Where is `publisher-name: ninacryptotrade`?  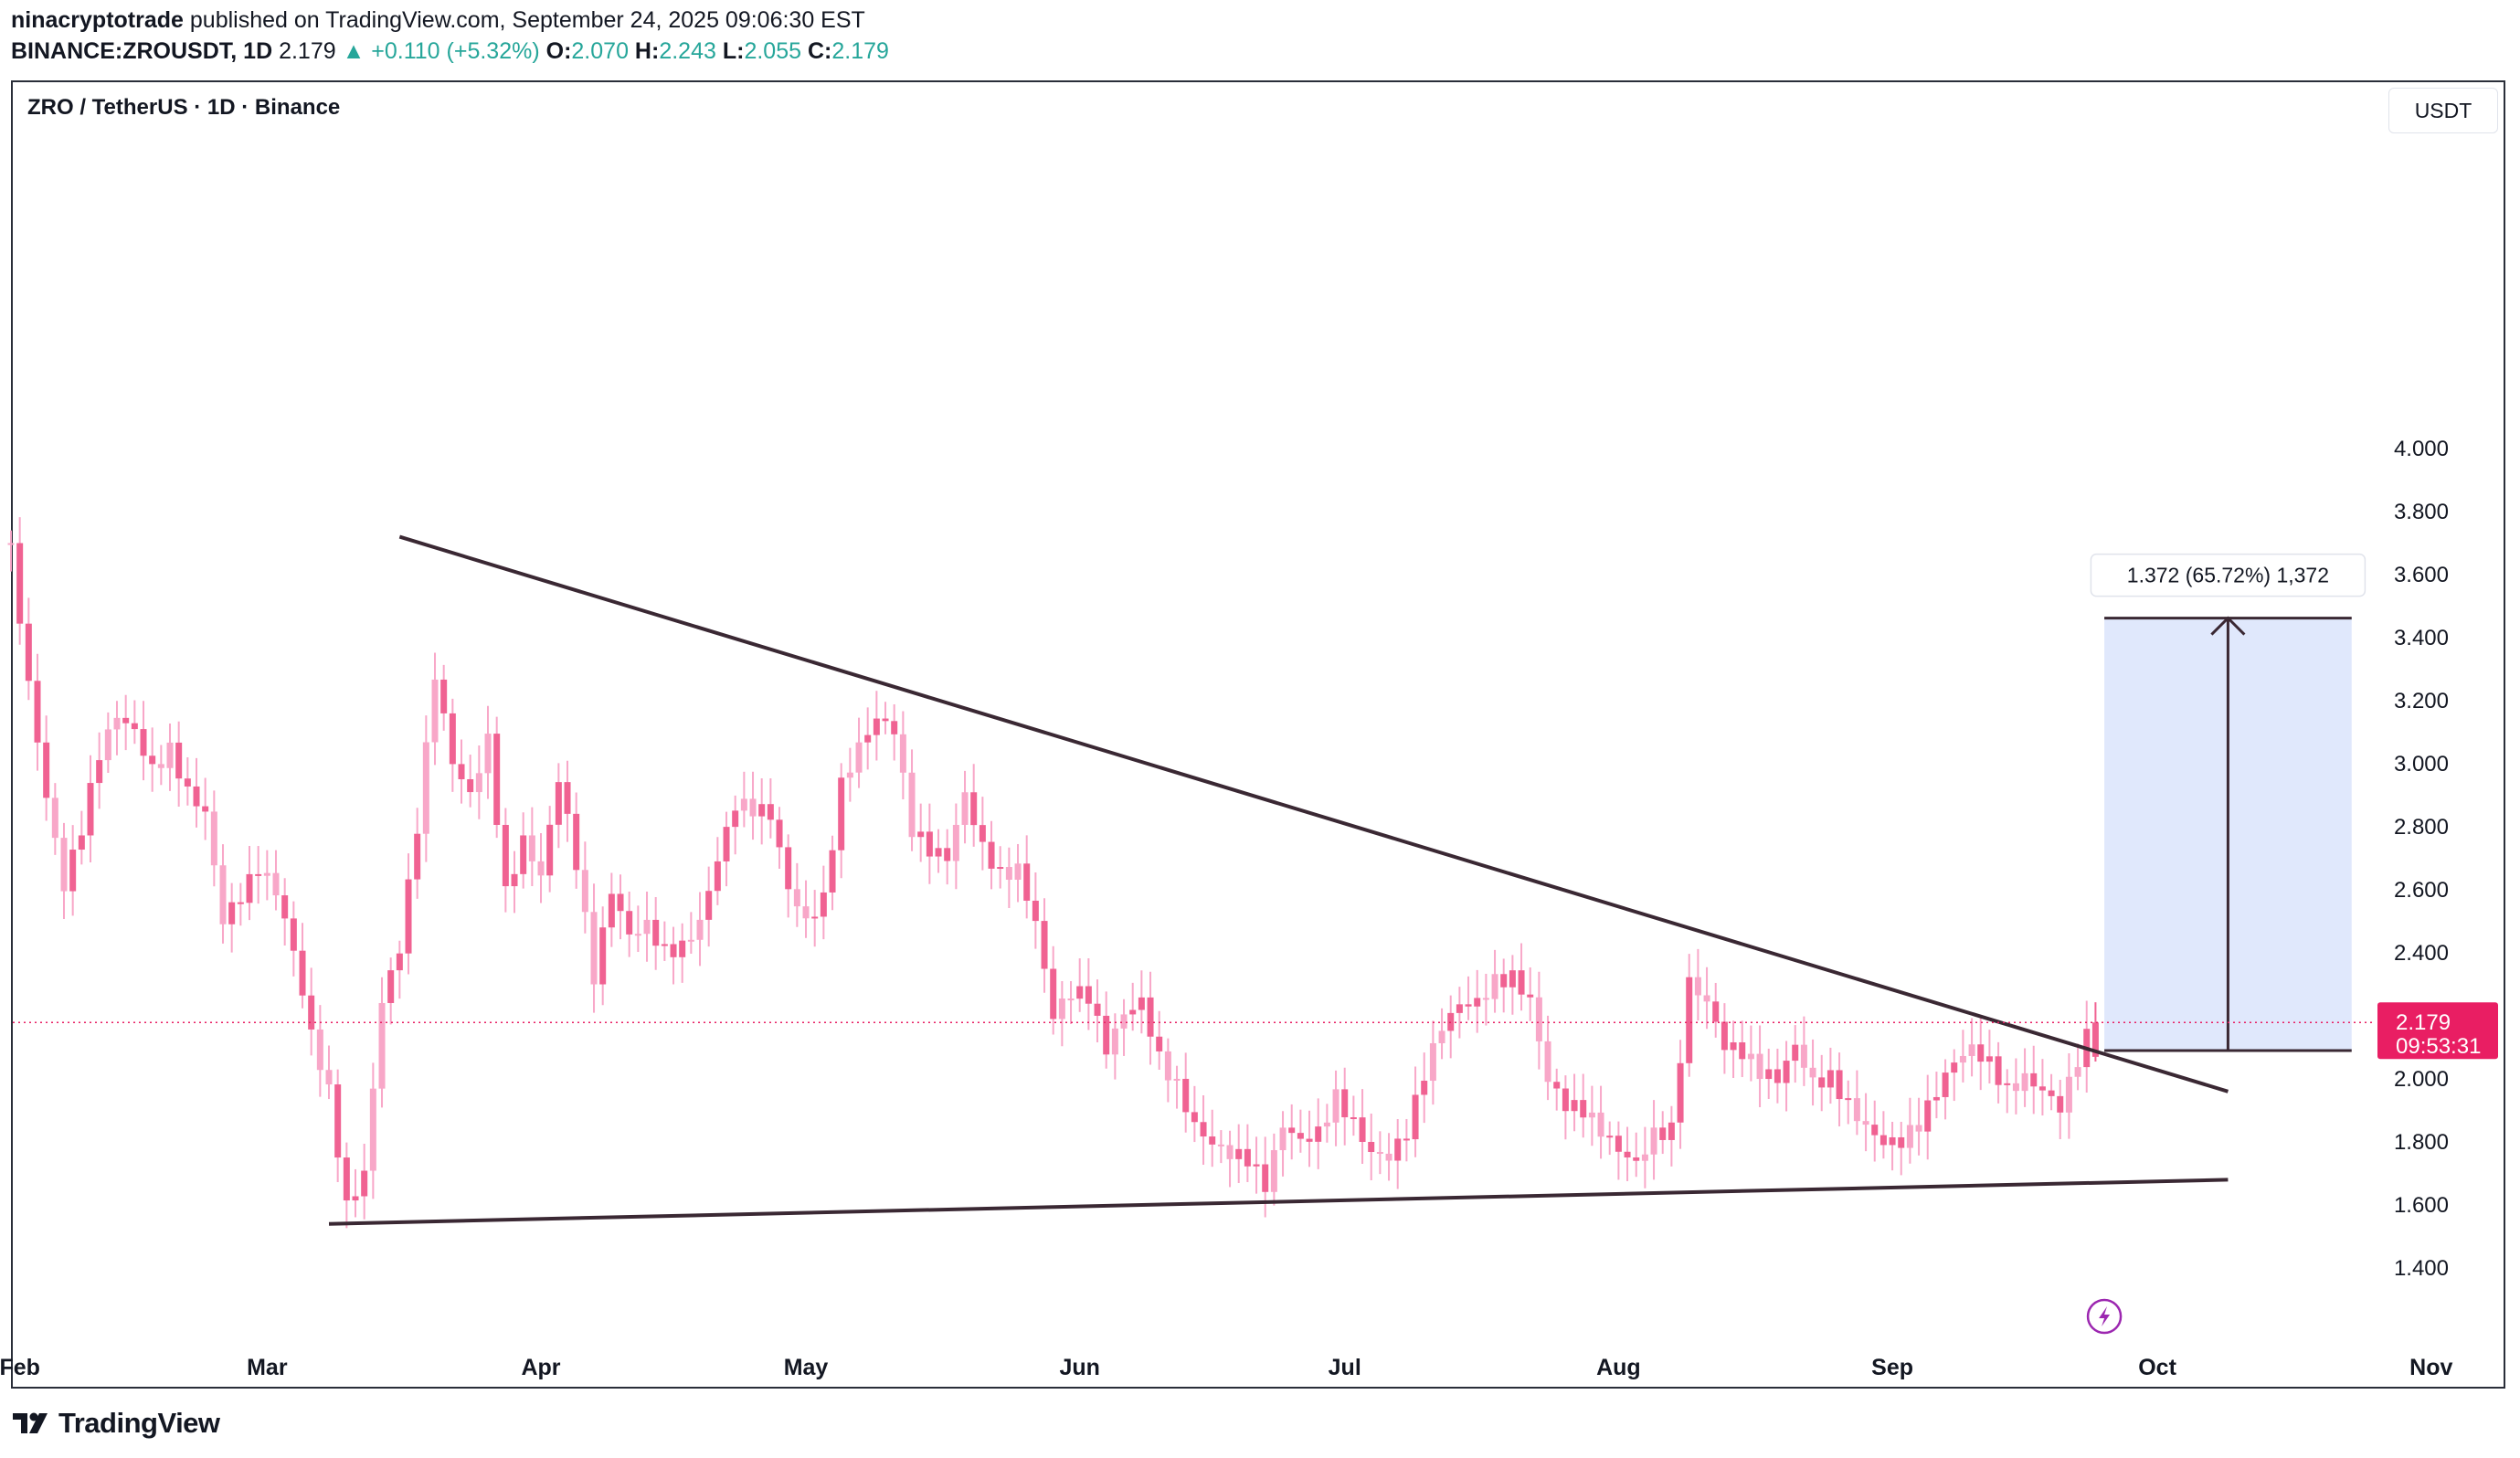 publisher-name: ninacryptotrade is located at coordinates (97, 20).